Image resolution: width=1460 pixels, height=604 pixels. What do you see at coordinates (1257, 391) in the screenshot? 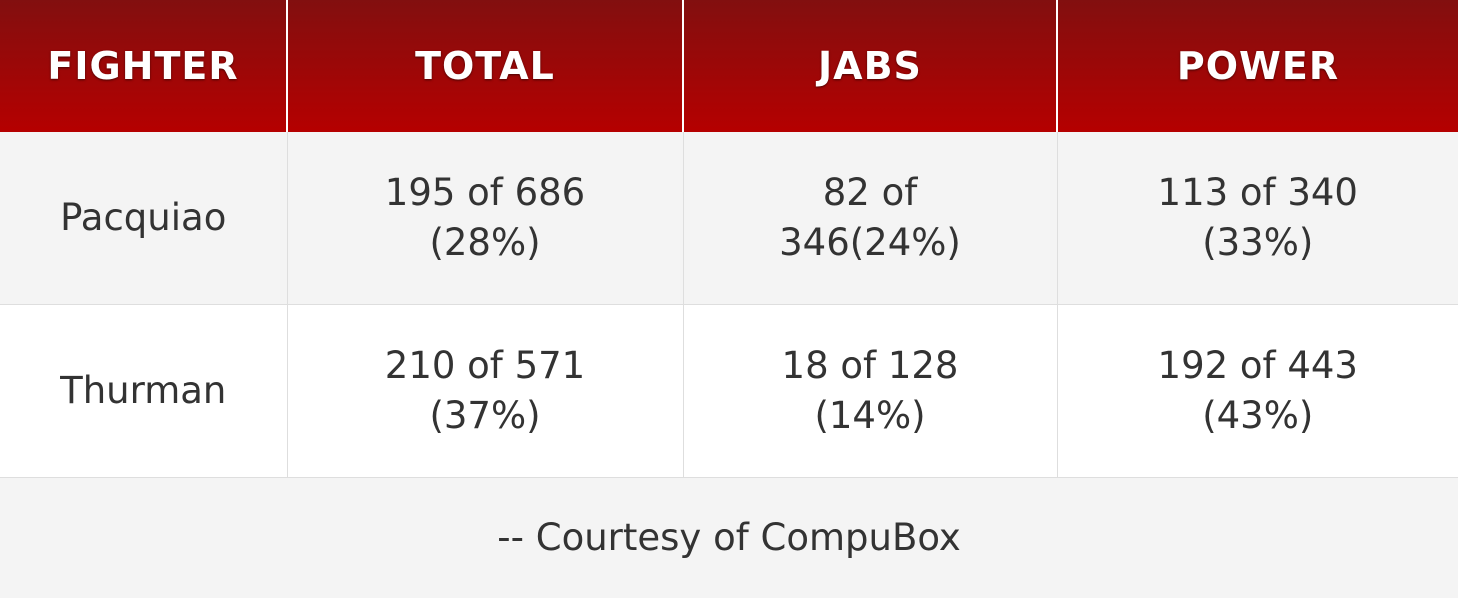
I see `power-cell: 192 of 443 (43%)` at bounding box center [1257, 391].